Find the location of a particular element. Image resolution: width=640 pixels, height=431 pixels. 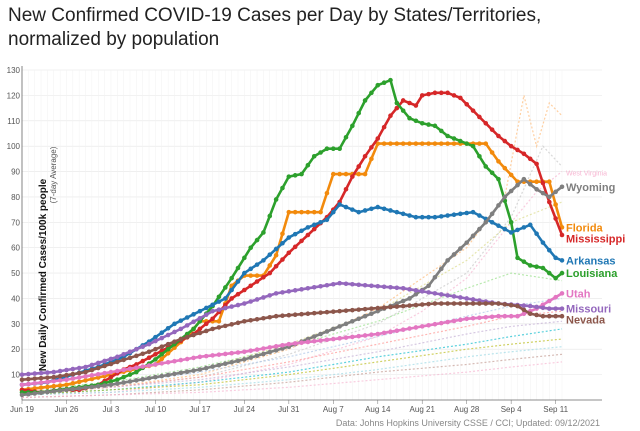

y-tick-label: 120 is located at coordinates (14, 95).